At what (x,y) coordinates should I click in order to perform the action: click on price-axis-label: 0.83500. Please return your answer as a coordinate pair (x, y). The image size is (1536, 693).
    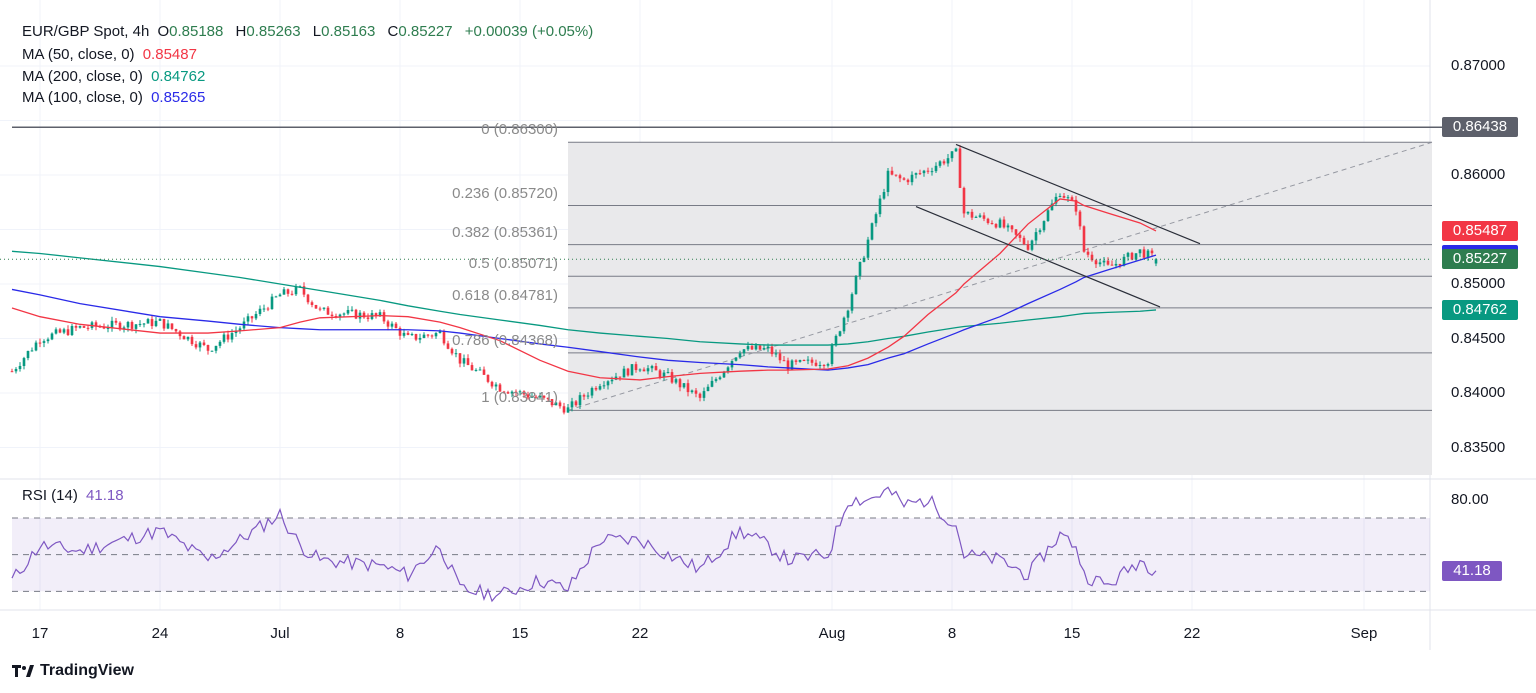
    Looking at the image, I should click on (1478, 447).